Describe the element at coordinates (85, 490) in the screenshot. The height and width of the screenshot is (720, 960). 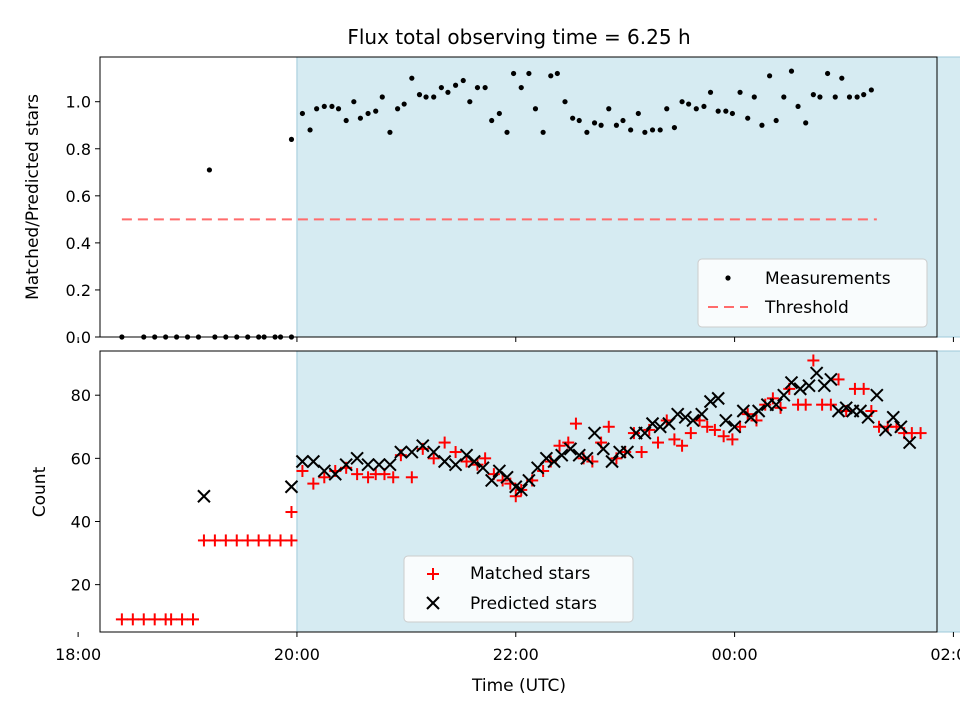
I see `count-y-ticks: 20 40 60 80` at that location.